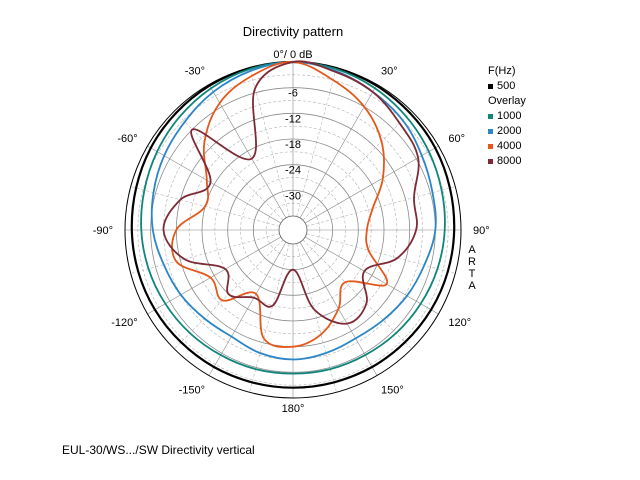 The image size is (640, 480). Describe the element at coordinates (192, 390) in the screenshot. I see `angle-label: -150°` at that location.